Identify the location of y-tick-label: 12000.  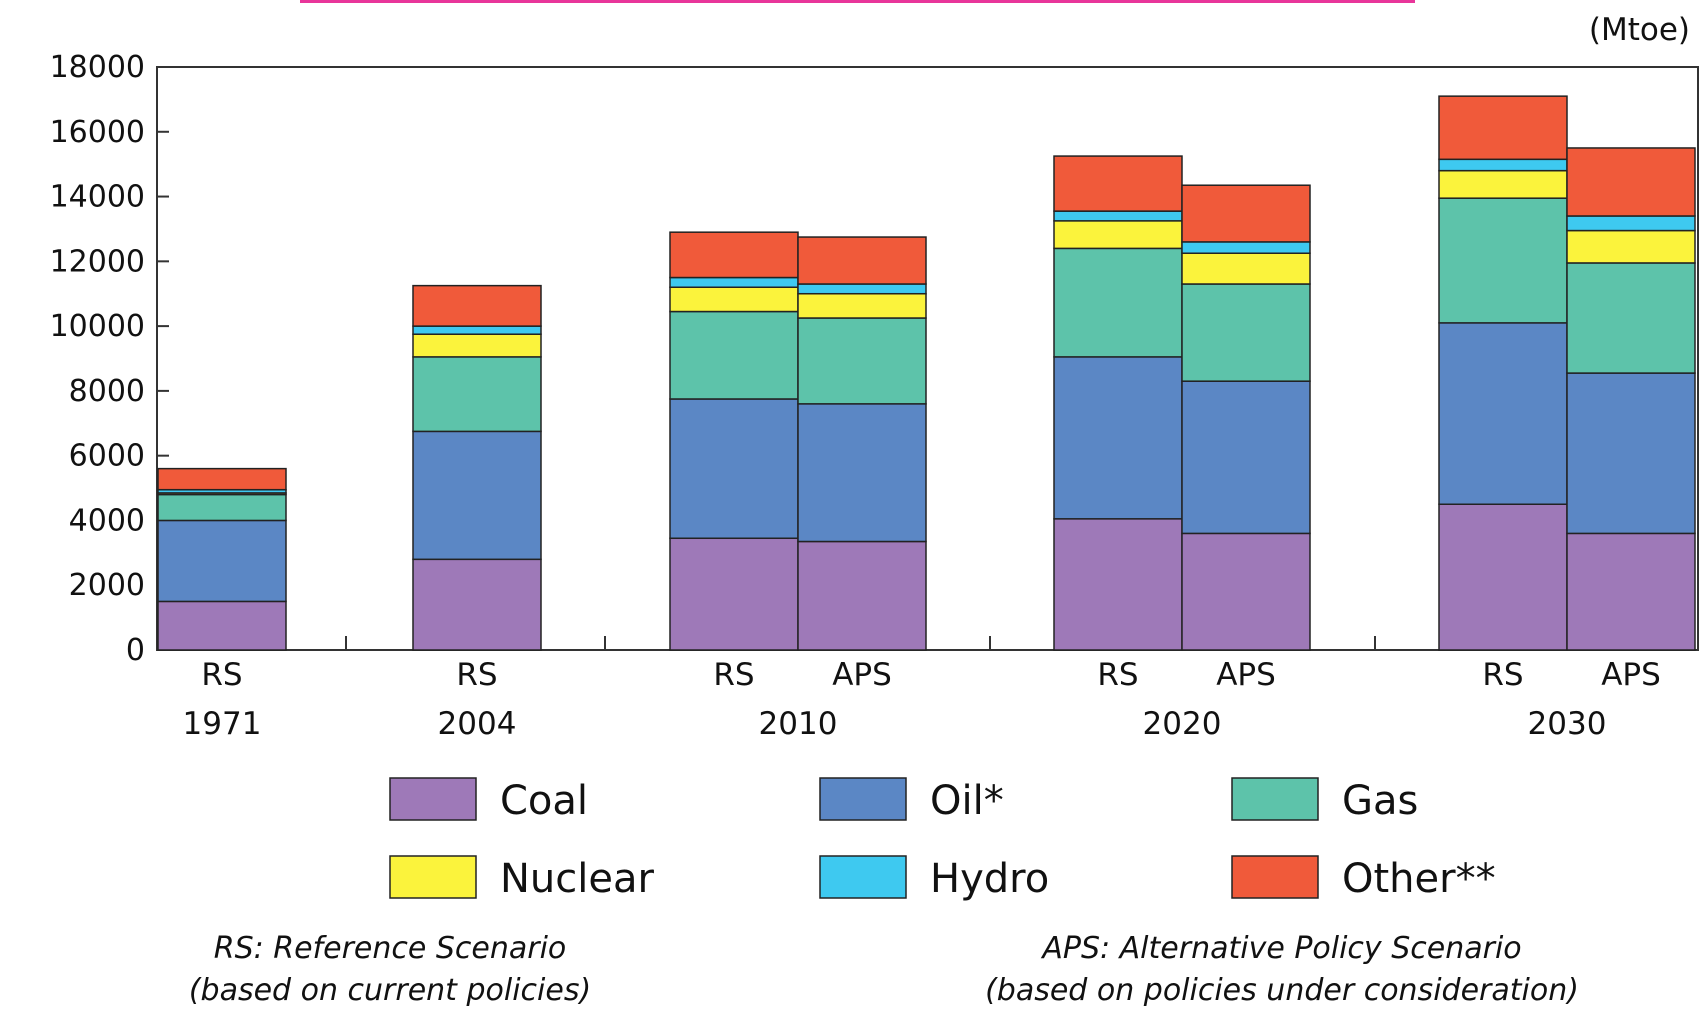
(97, 261).